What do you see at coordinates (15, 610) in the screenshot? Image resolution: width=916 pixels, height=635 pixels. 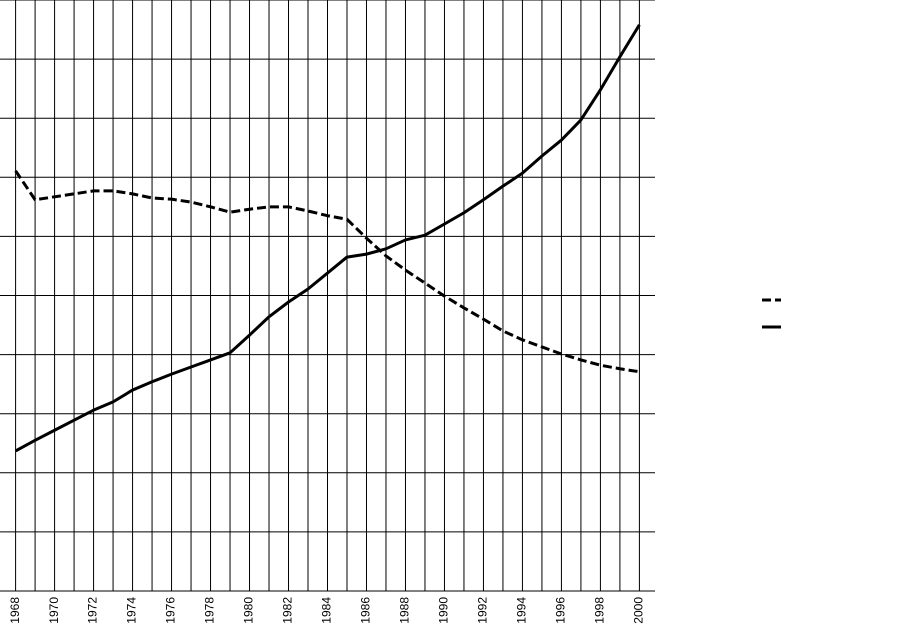 I see `x-tick-label: 1968` at bounding box center [15, 610].